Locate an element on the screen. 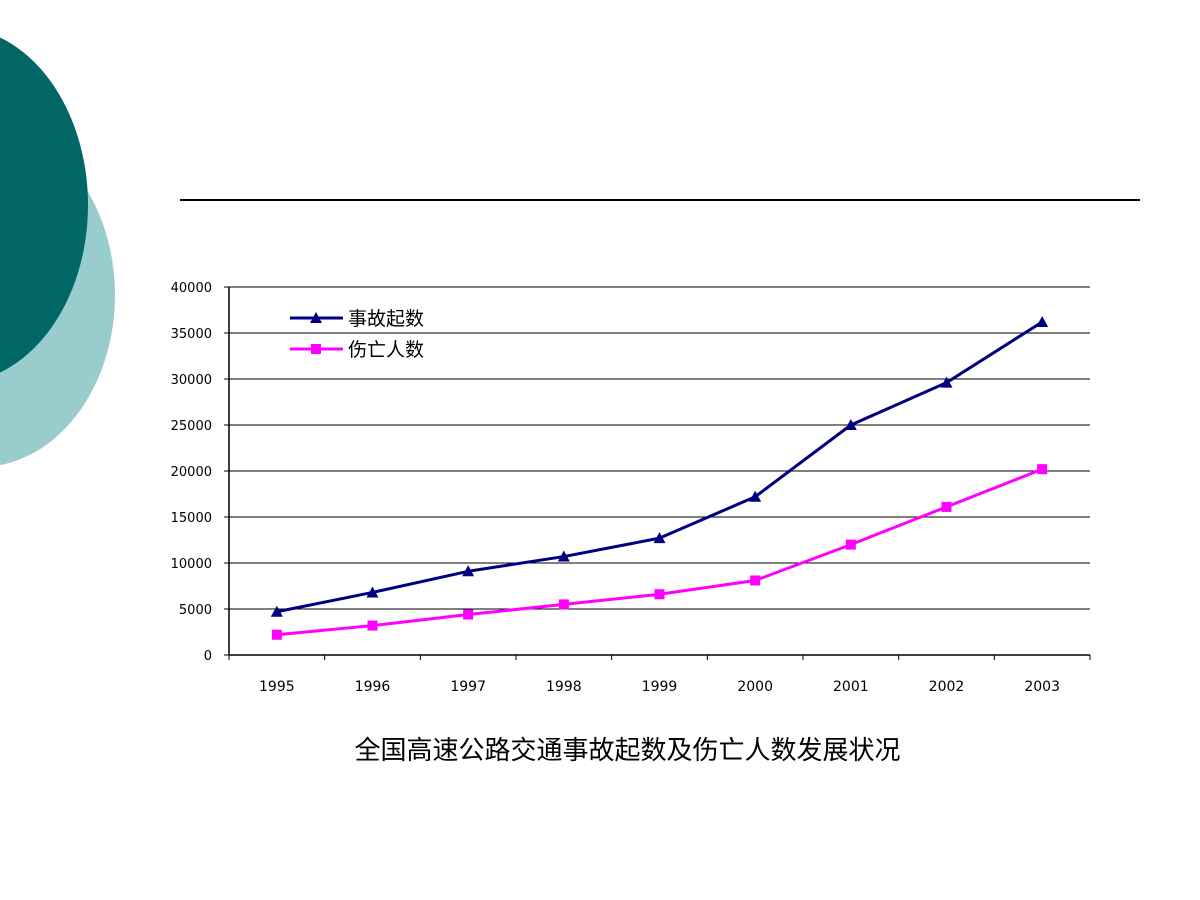 The height and width of the screenshot is (900, 1200). y-tick-label: 35000 is located at coordinates (191, 334).